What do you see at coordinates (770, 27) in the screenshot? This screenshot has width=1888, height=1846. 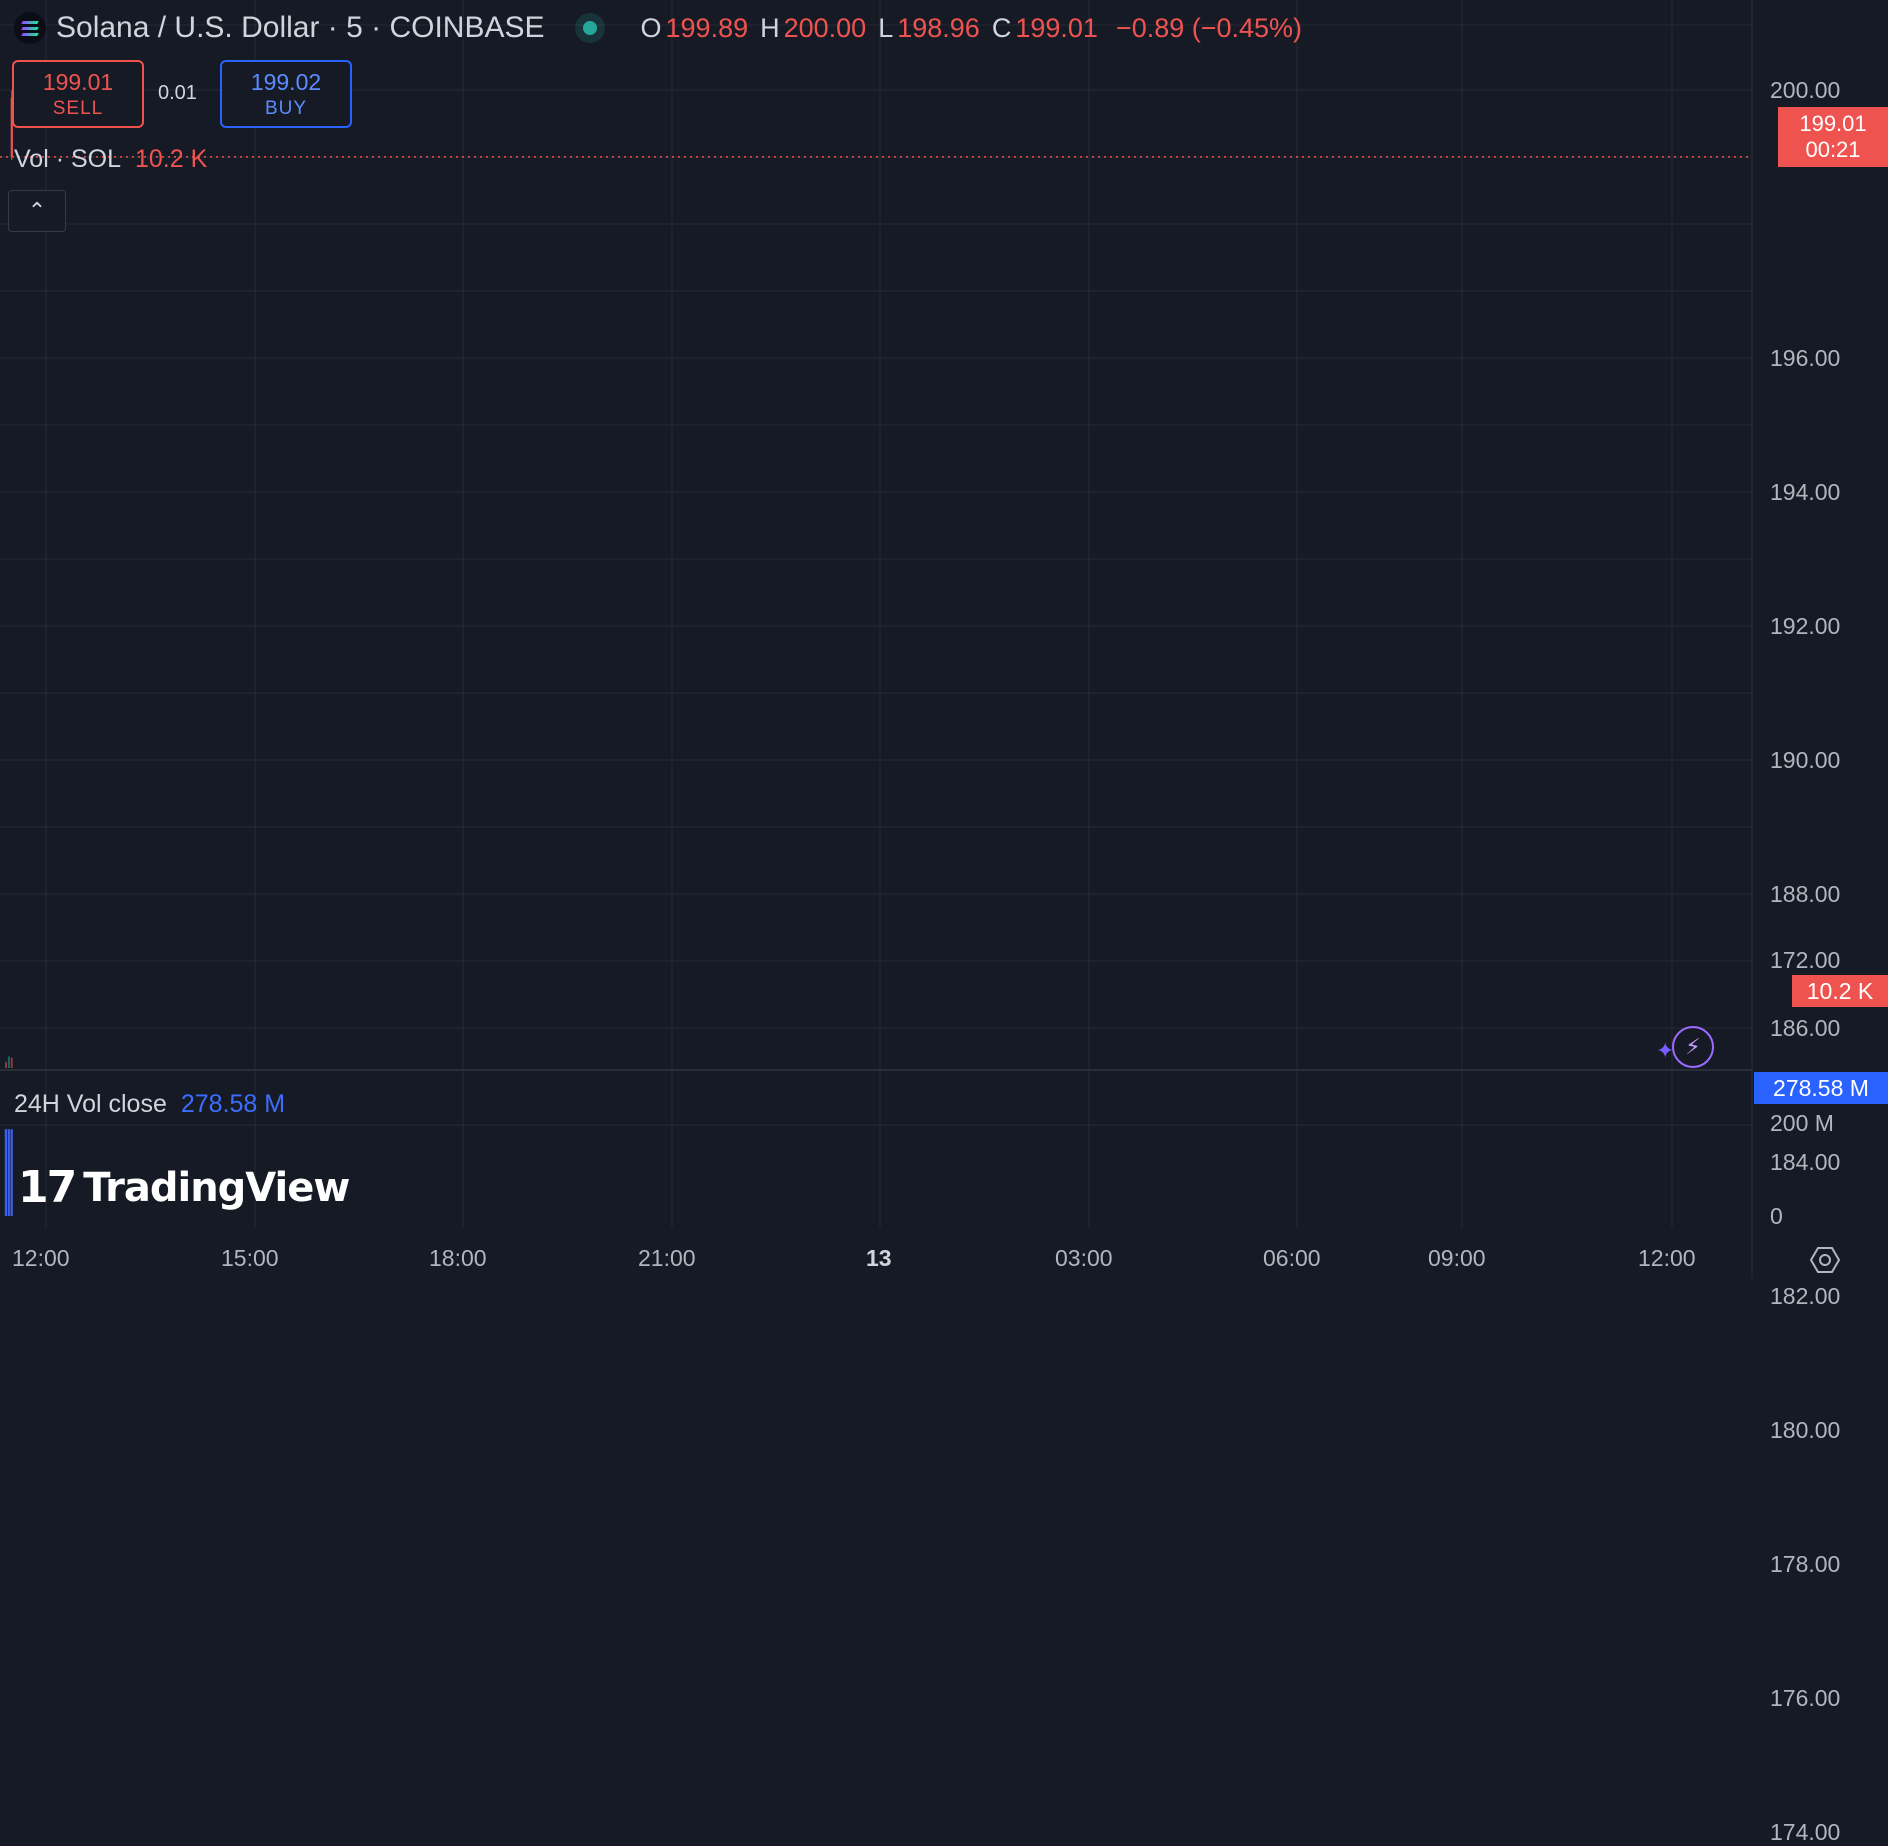 I see `high-label: H` at bounding box center [770, 27].